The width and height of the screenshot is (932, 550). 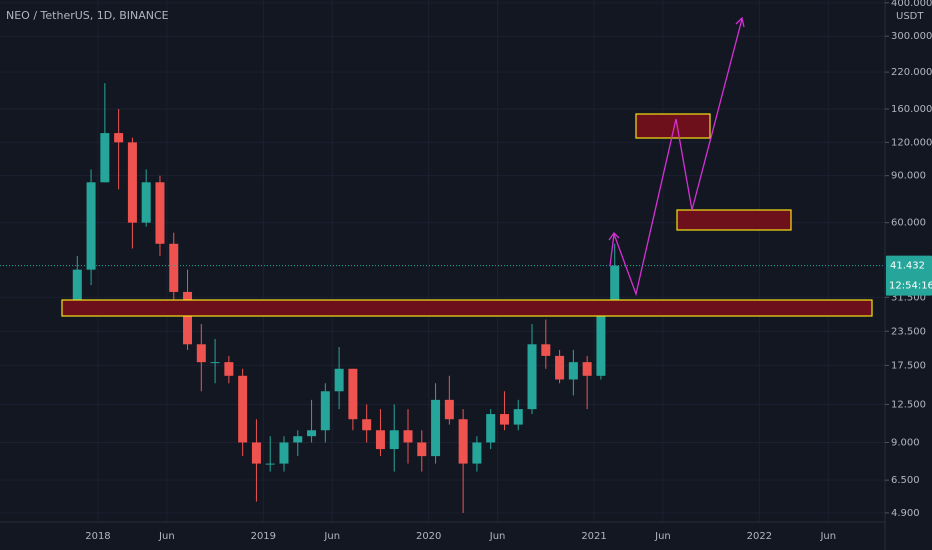 I want to click on x-tick-label: 2021, so click(x=593, y=536).